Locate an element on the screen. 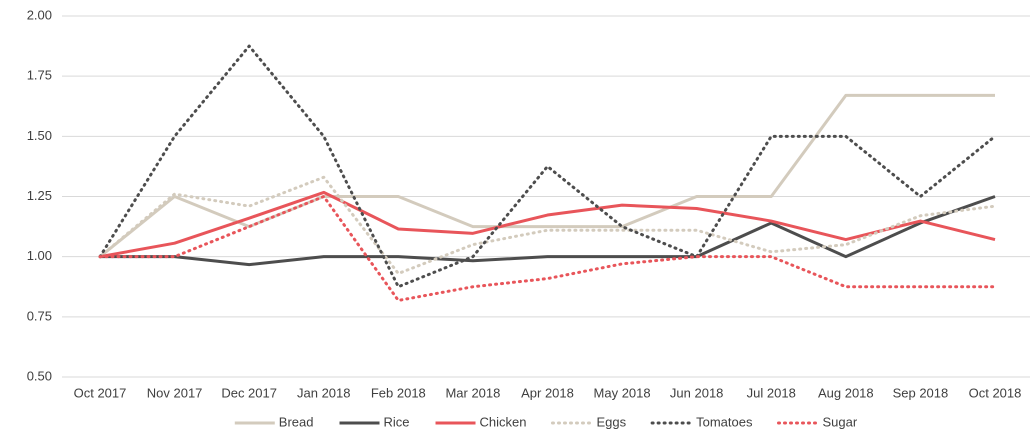  y-tick-label: 1.00 is located at coordinates (39, 255).